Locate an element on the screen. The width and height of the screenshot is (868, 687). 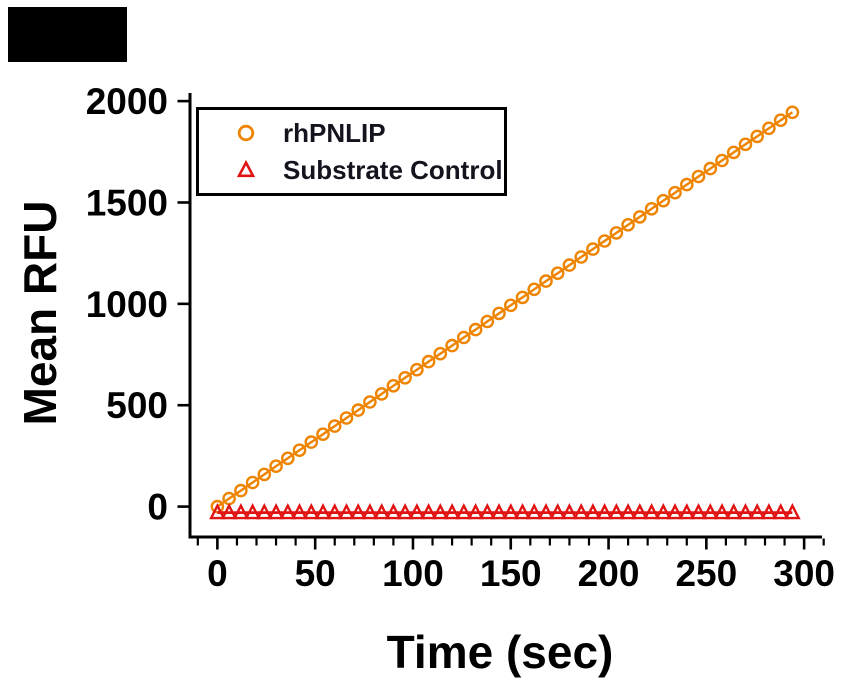
legend-item-rhpnlip: rhPNLIP is located at coordinates (292, 133).